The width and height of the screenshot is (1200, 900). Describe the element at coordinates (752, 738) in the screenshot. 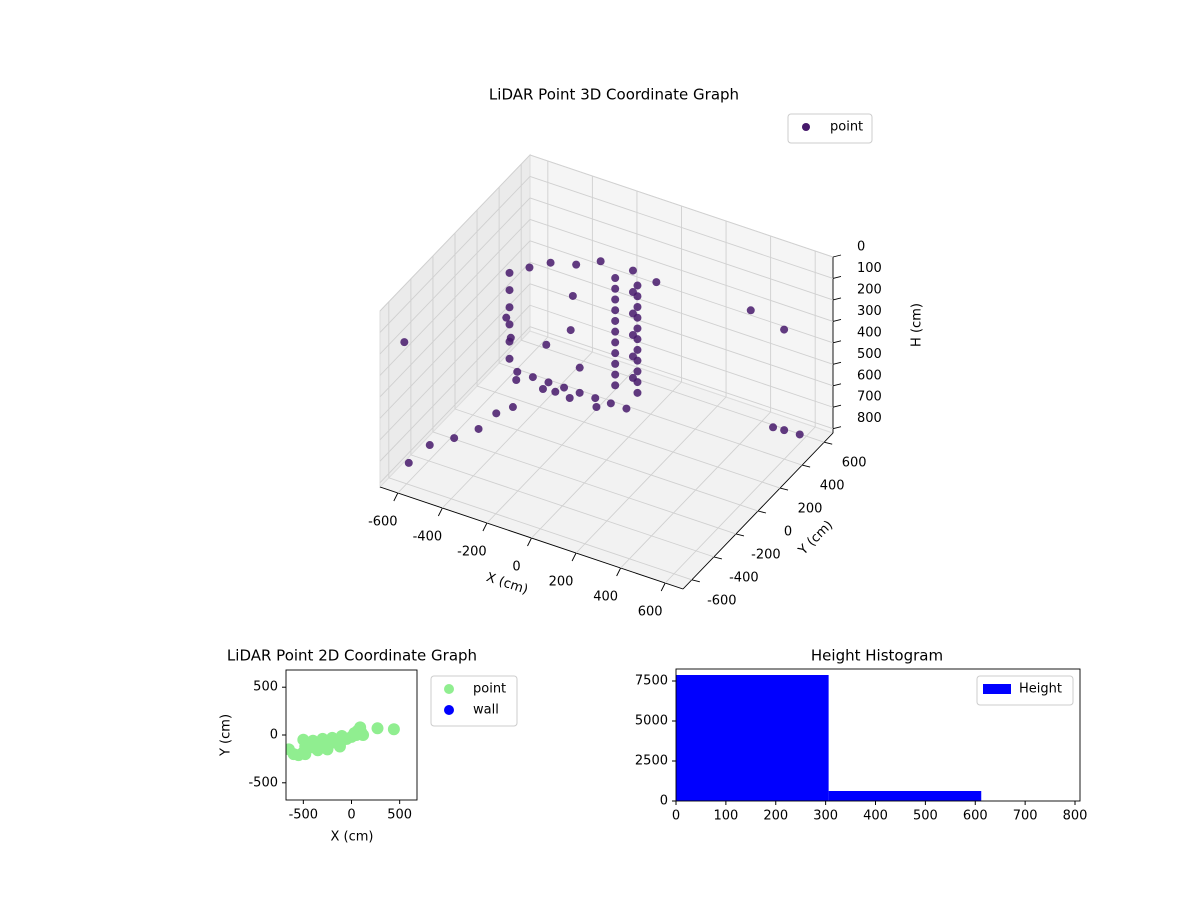

I see `bar` at that location.